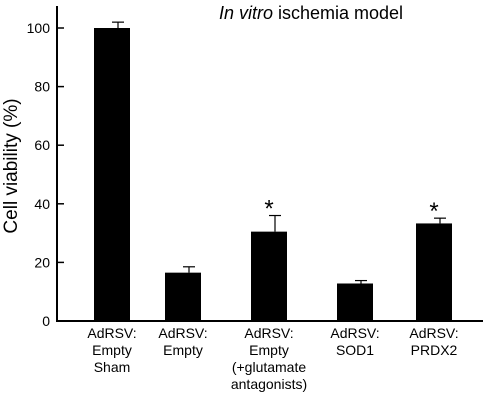  Describe the element at coordinates (42, 204) in the screenshot. I see `y-tick-label: 40` at that location.